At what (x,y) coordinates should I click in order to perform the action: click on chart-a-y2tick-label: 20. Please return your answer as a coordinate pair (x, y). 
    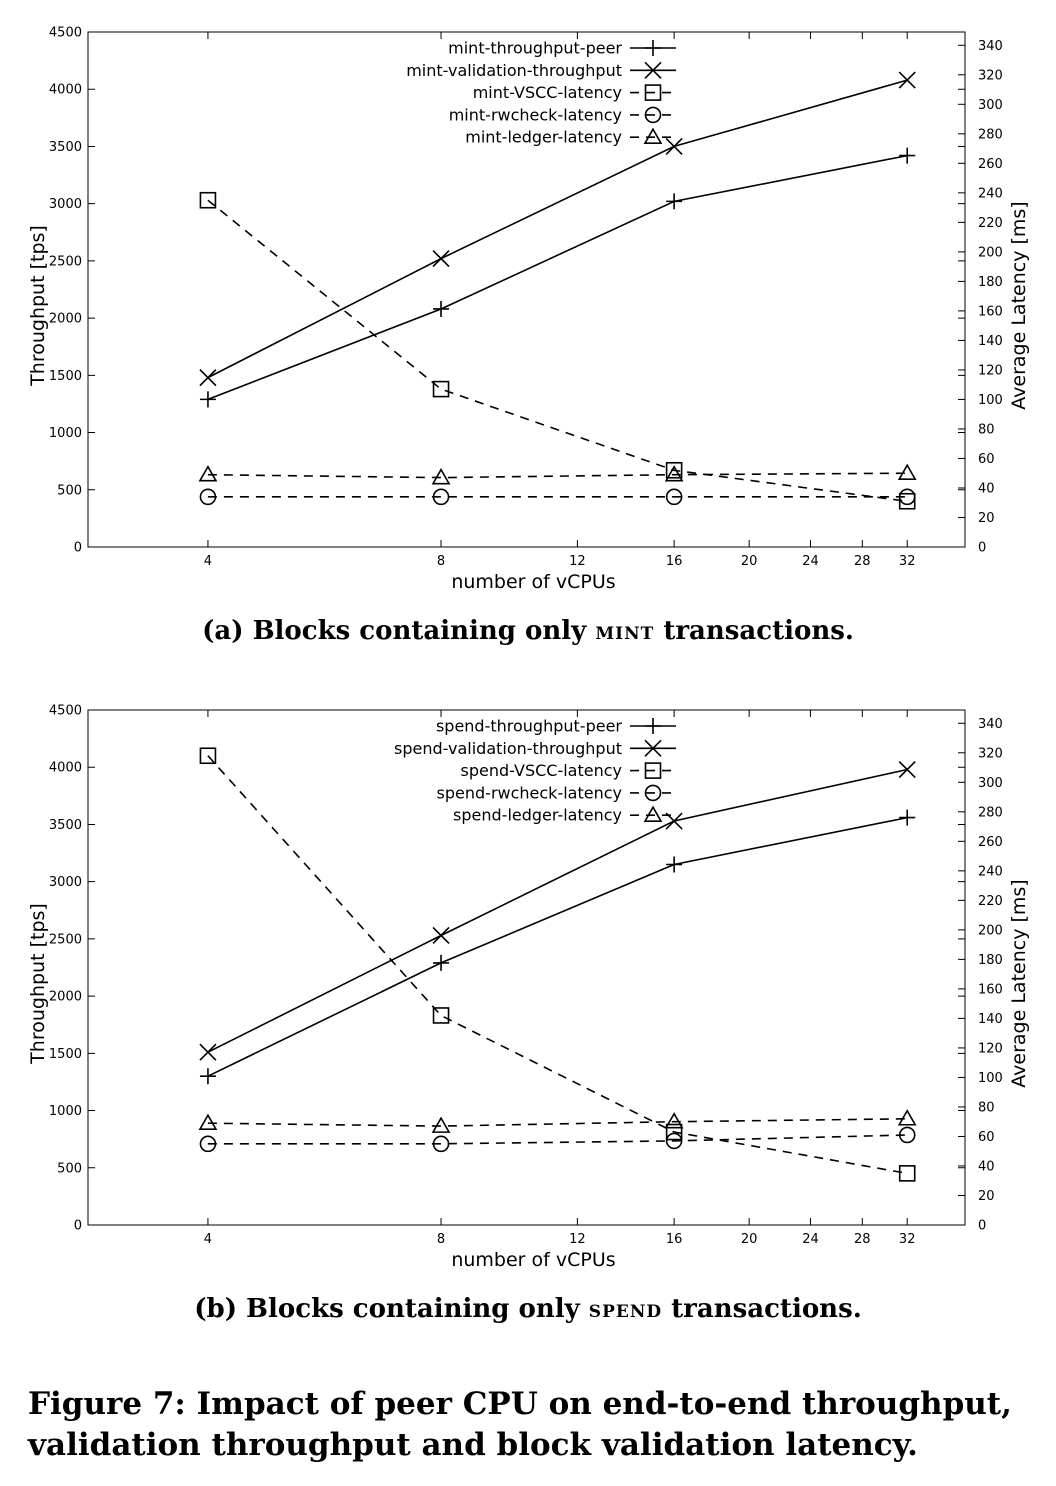
    Looking at the image, I should click on (986, 518).